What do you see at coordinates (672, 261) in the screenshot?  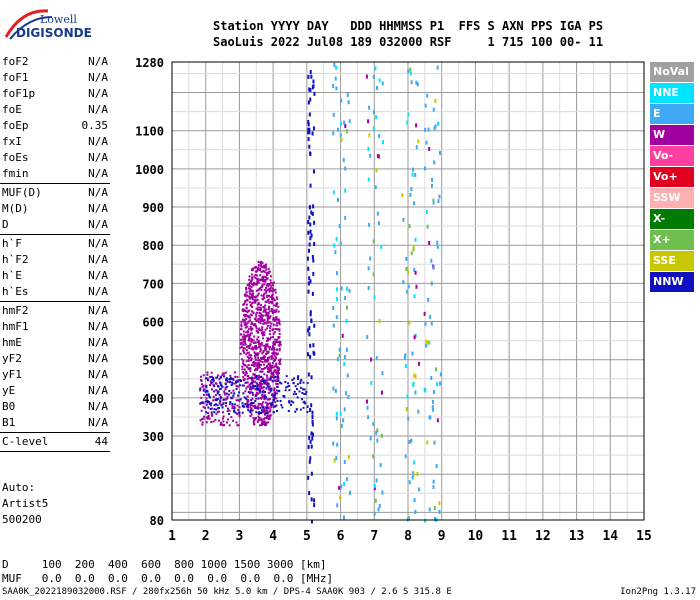 I see `legend-item-sse: SSE` at bounding box center [672, 261].